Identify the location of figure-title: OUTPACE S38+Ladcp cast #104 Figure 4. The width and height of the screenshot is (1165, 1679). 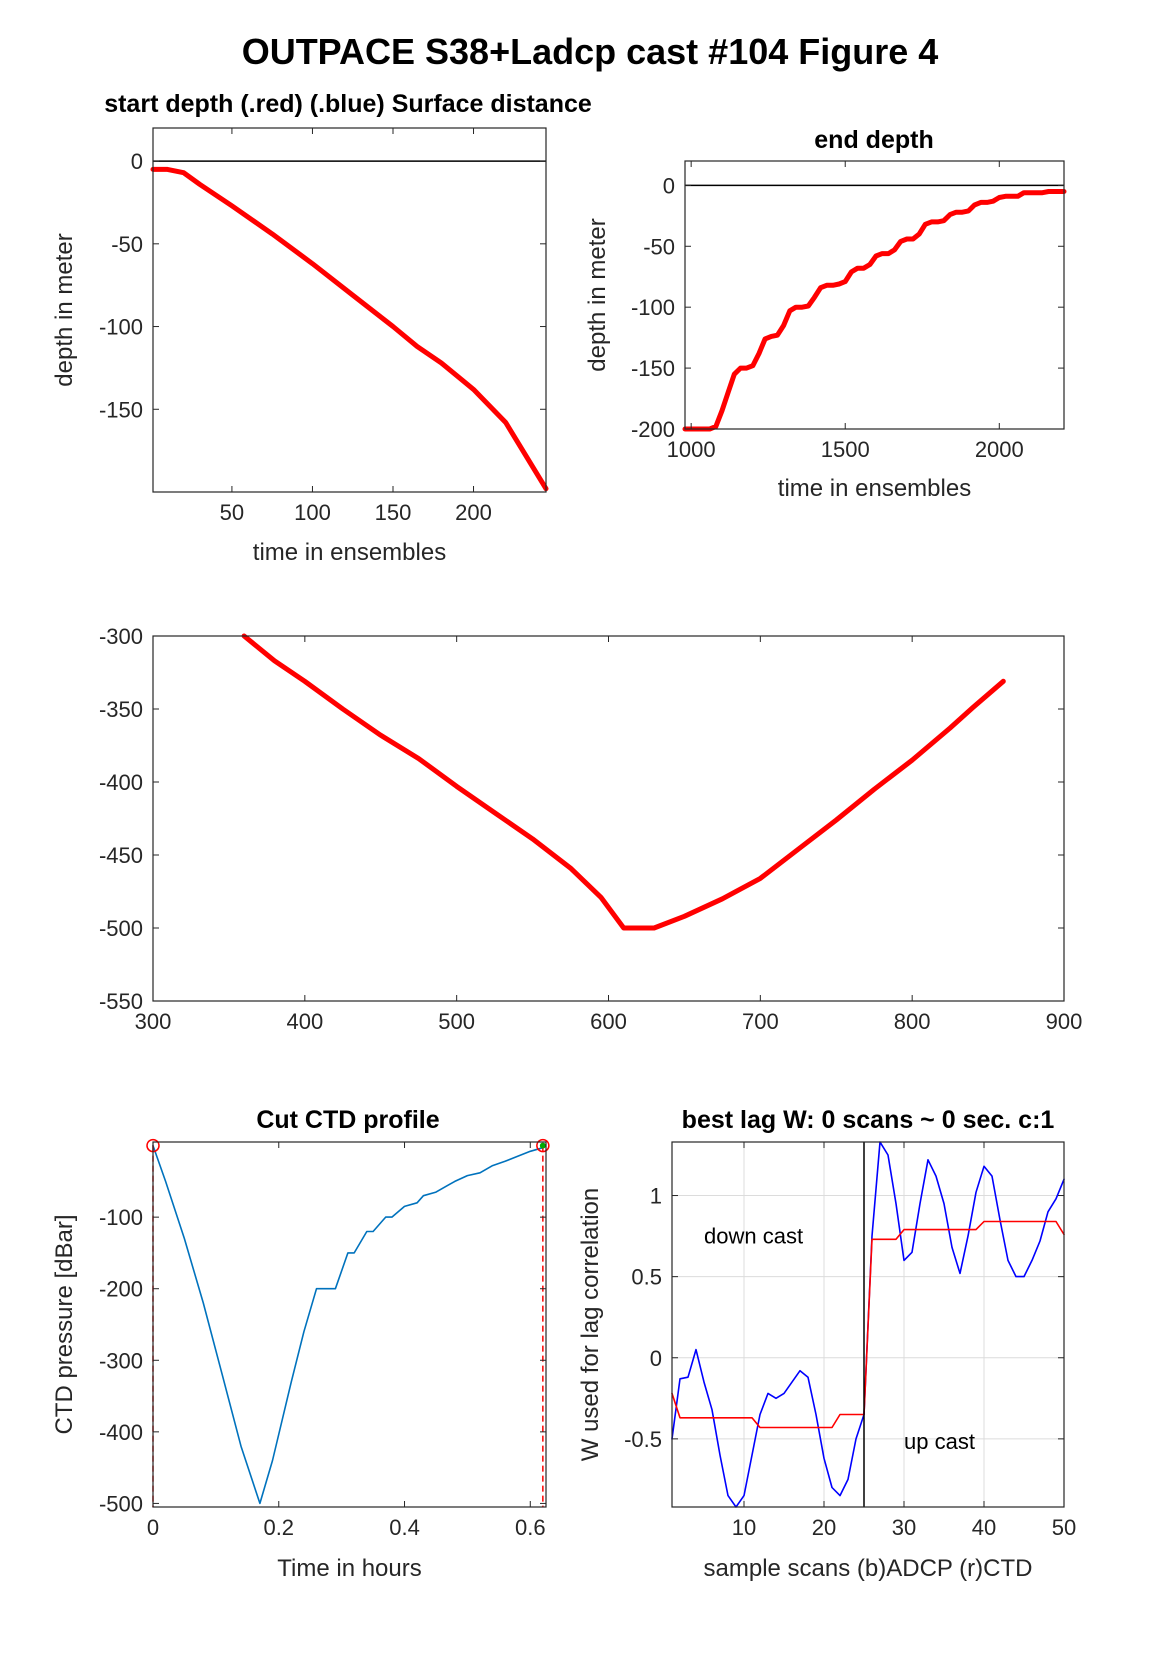
(590, 51).